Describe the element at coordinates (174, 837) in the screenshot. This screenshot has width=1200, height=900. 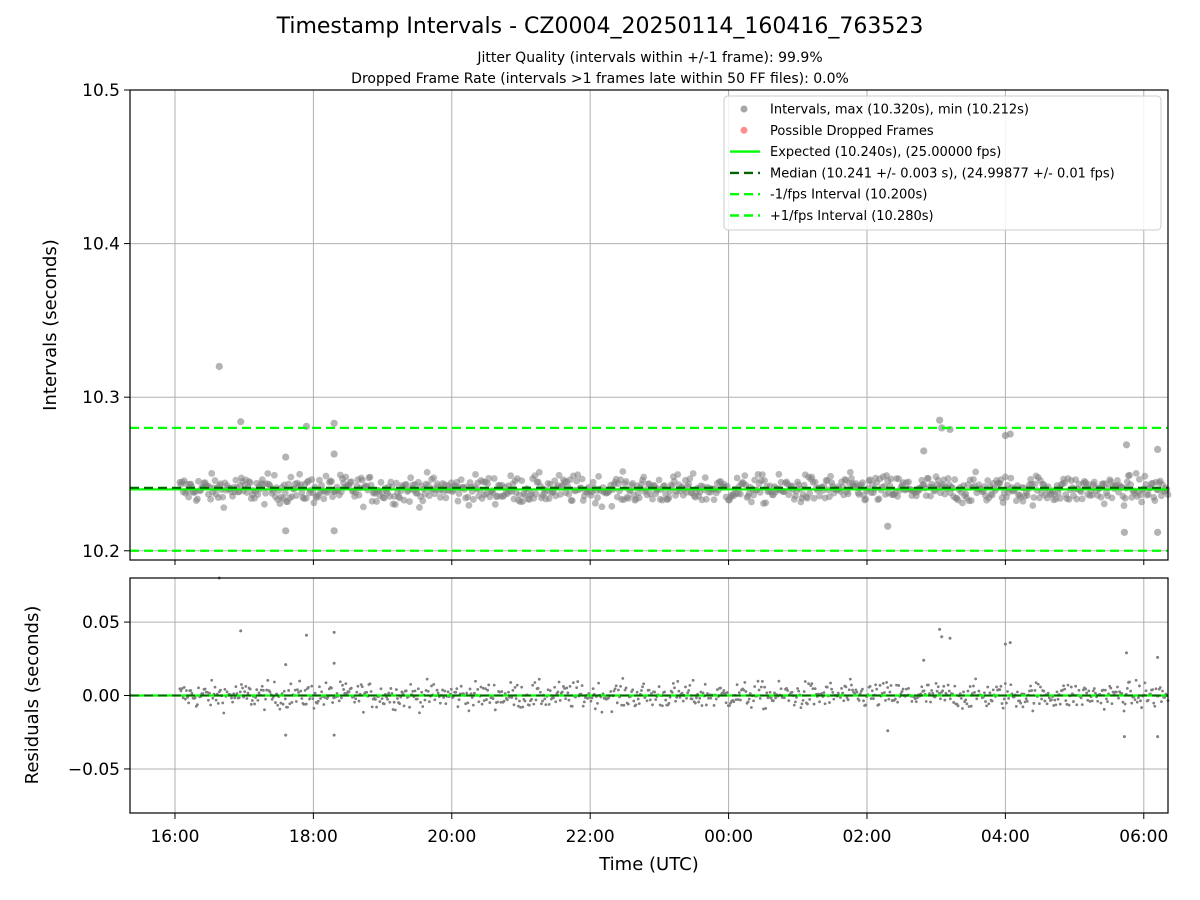
I see `x-tick-label: 16:00` at that location.